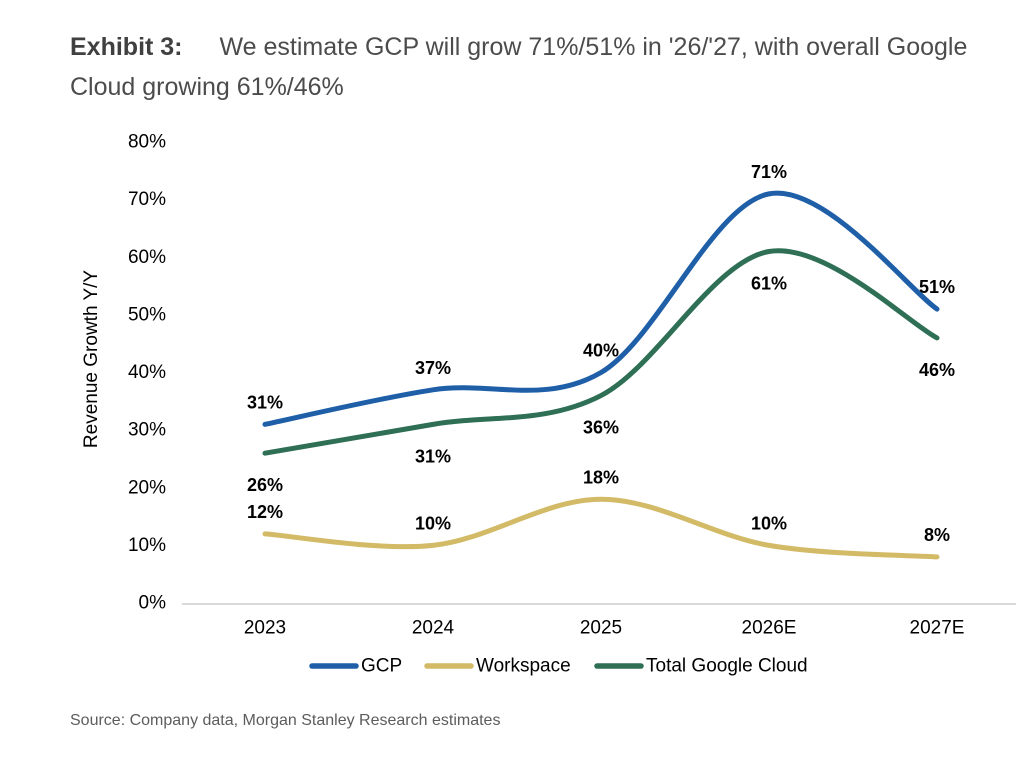 Image resolution: width=1024 pixels, height=757 pixels. Describe the element at coordinates (523, 666) in the screenshot. I see `legend-label-workspace: Workspace` at that location.